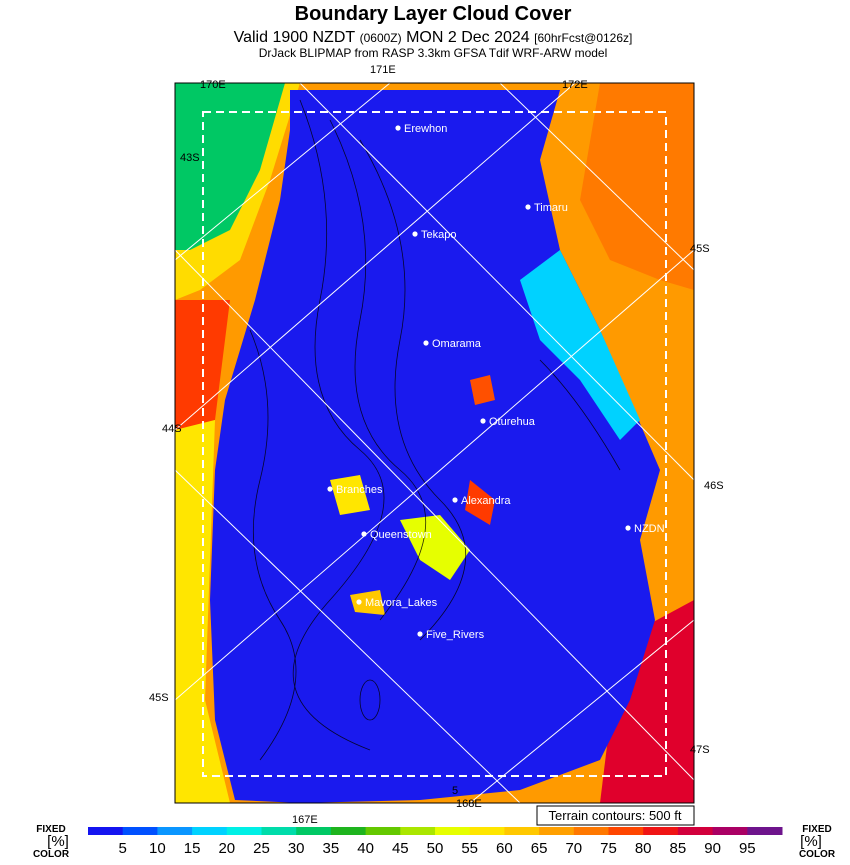 This screenshot has width=850, height=865. I want to click on colorbar-tick-label: 80, so click(643, 848).